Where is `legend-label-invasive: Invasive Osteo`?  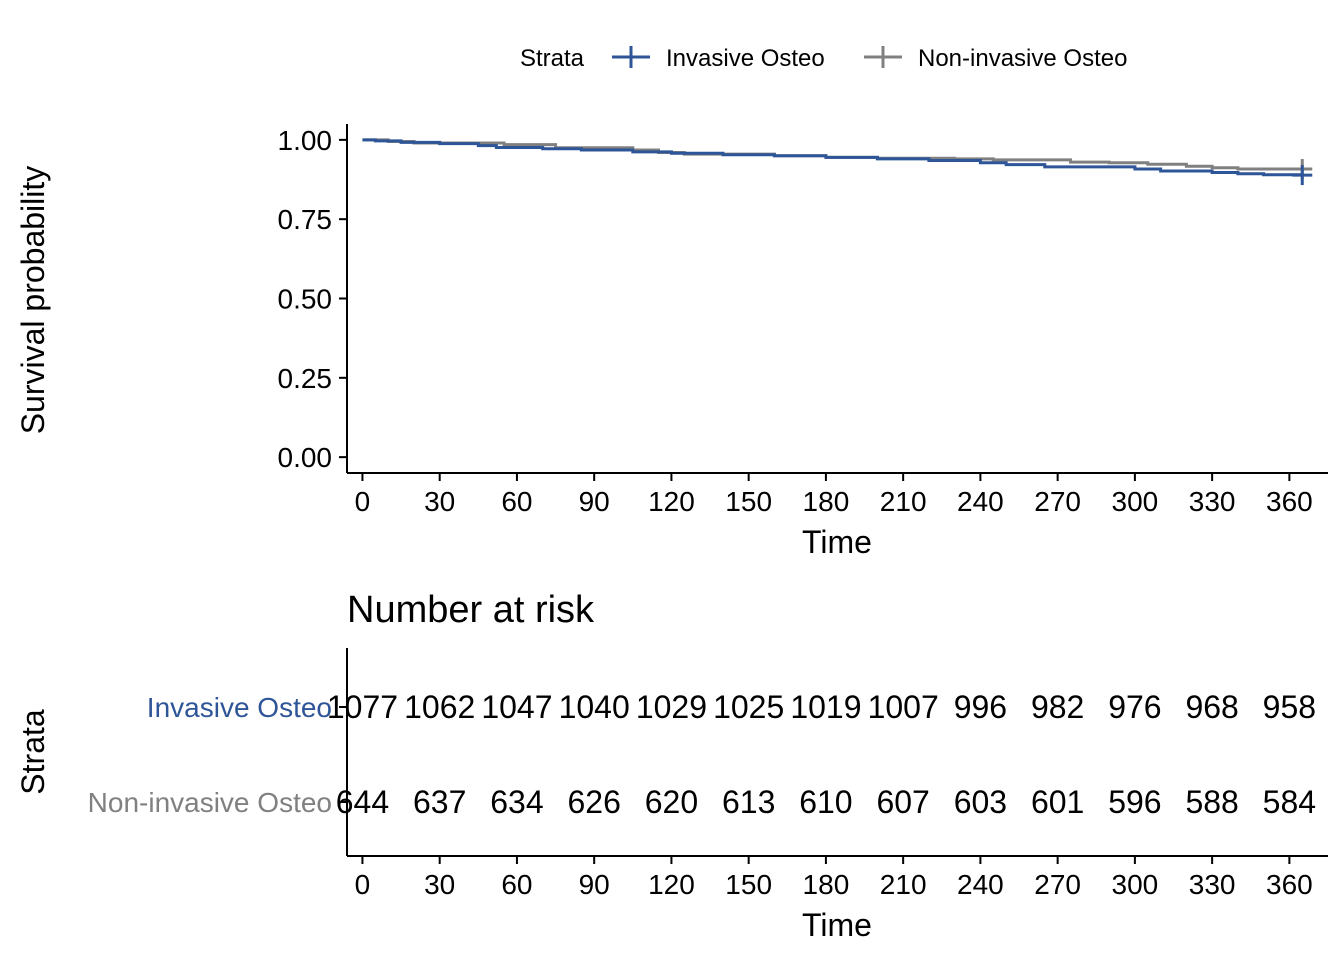 legend-label-invasive: Invasive Osteo is located at coordinates (745, 58).